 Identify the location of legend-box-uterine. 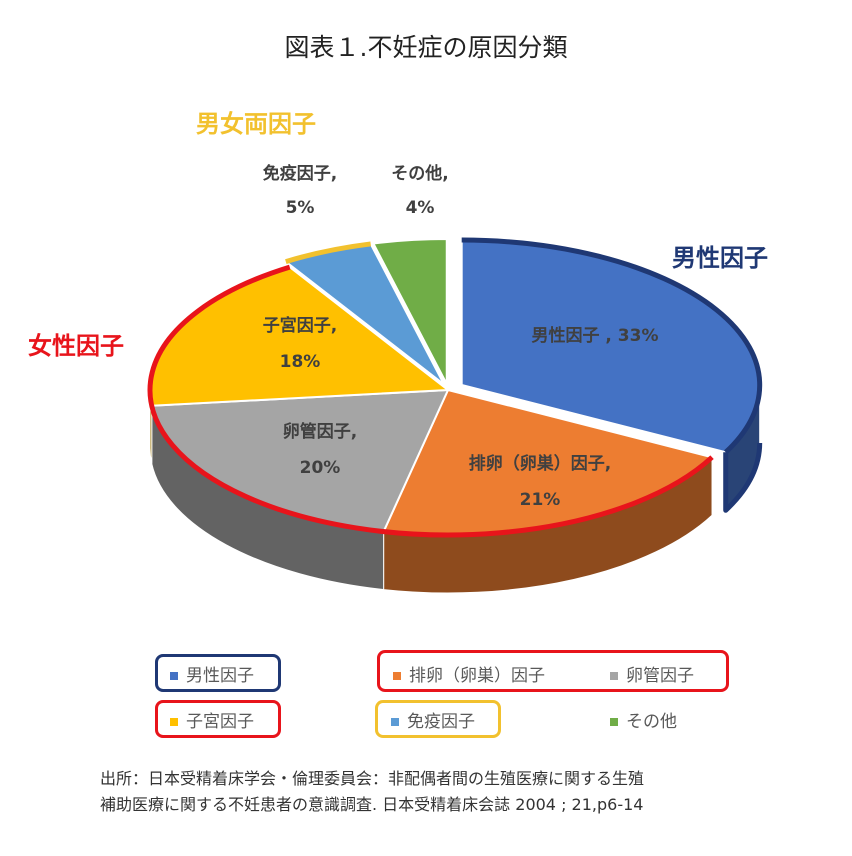
(218, 719).